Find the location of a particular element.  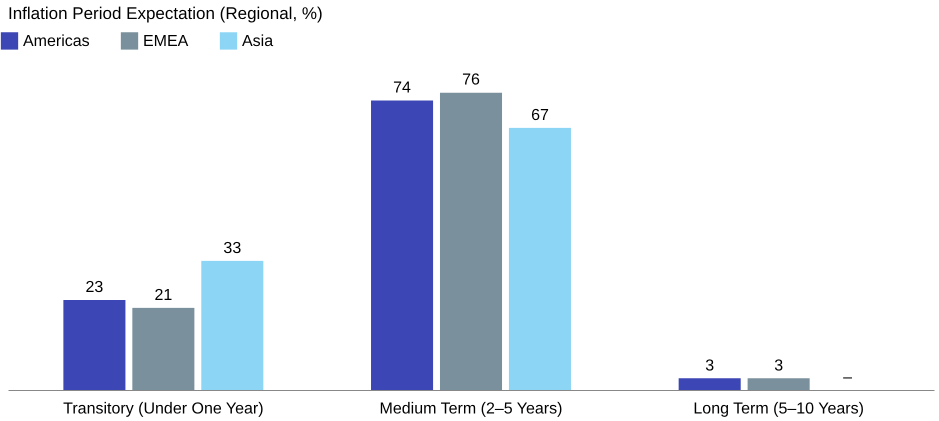

legend-label: Asia is located at coordinates (258, 41).